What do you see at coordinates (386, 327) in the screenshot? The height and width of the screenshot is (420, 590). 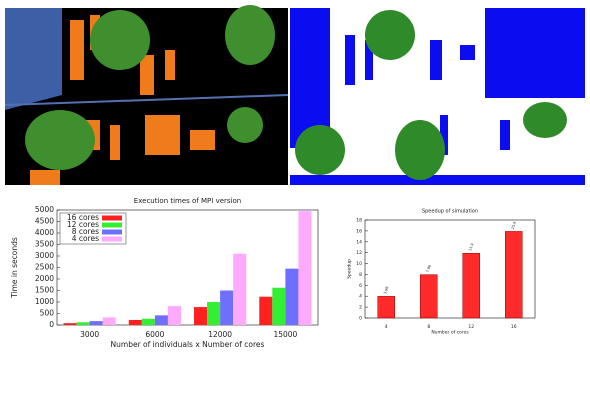 I see `x-tick-label: 4` at bounding box center [386, 327].